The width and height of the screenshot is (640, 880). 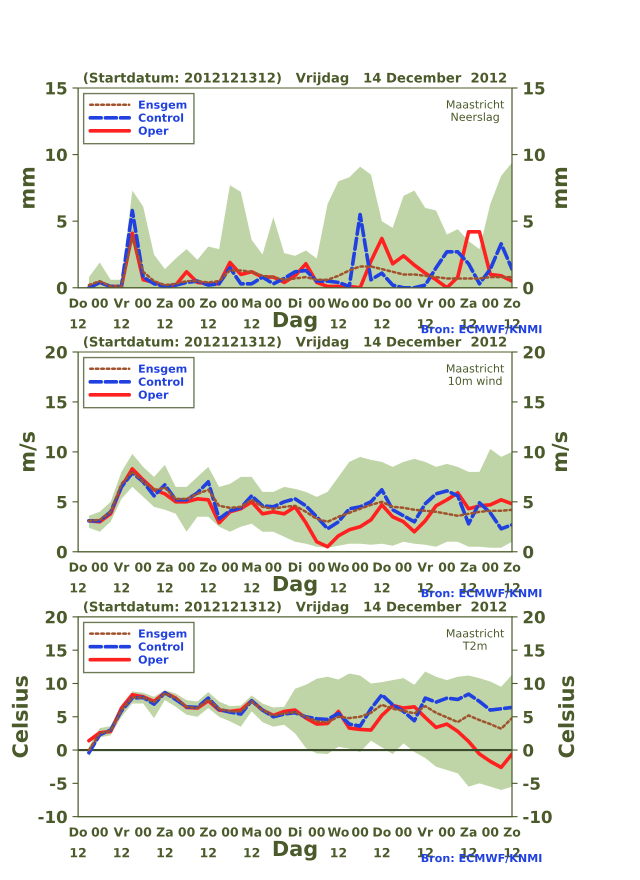 What do you see at coordinates (566, 717) in the screenshot?
I see `y2-axis-title: Celsius` at bounding box center [566, 717].